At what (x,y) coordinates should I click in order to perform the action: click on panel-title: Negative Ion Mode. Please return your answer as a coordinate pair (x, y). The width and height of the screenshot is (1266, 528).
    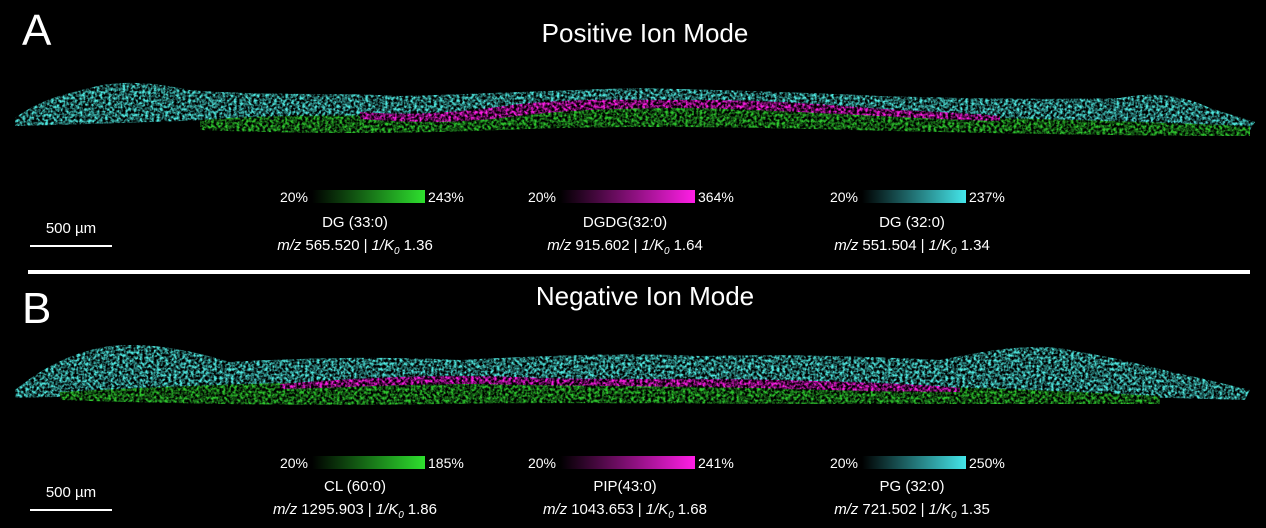
    Looking at the image, I should click on (645, 296).